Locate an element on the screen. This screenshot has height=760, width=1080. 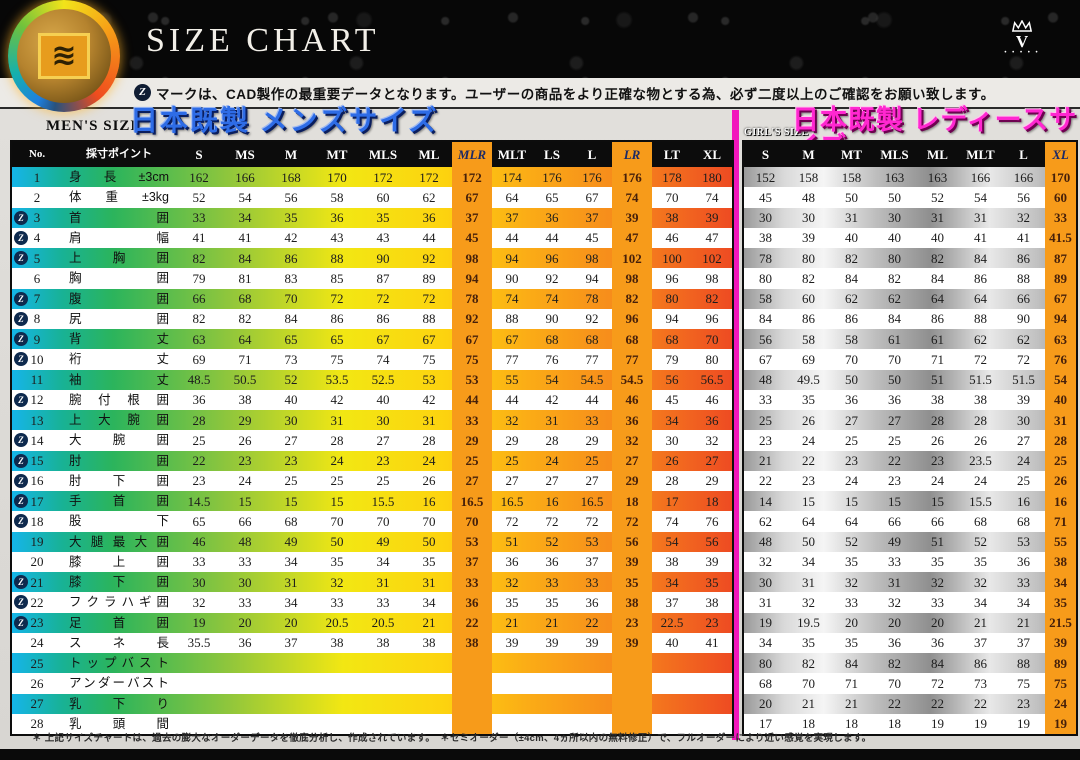
girls-value-cell: 14 is located at coordinates (765, 501).